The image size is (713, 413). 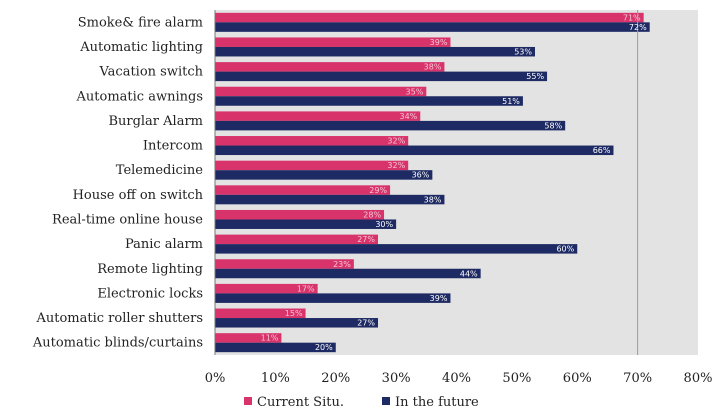 I want to click on data-label: 55%, so click(x=535, y=76).